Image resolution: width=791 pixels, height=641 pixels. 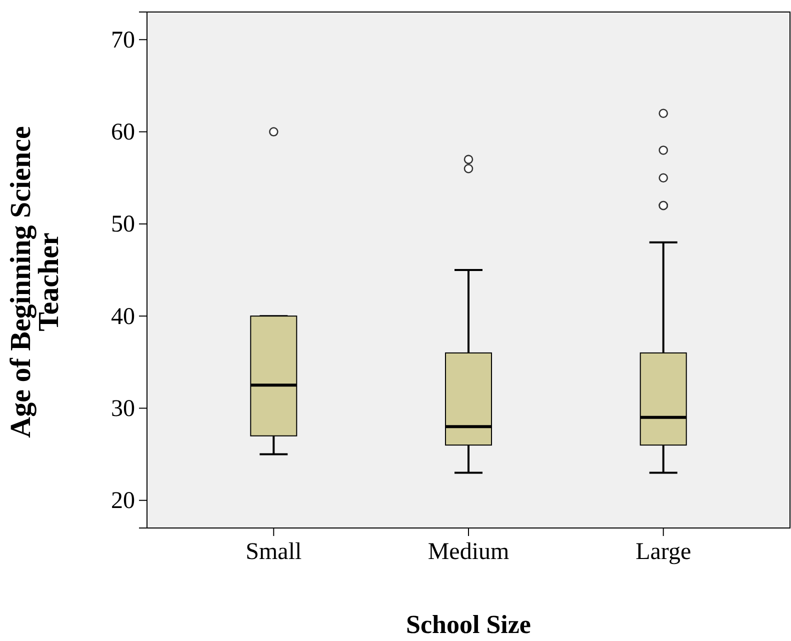 I want to click on y-tick-label: 50, so click(x=123, y=225).